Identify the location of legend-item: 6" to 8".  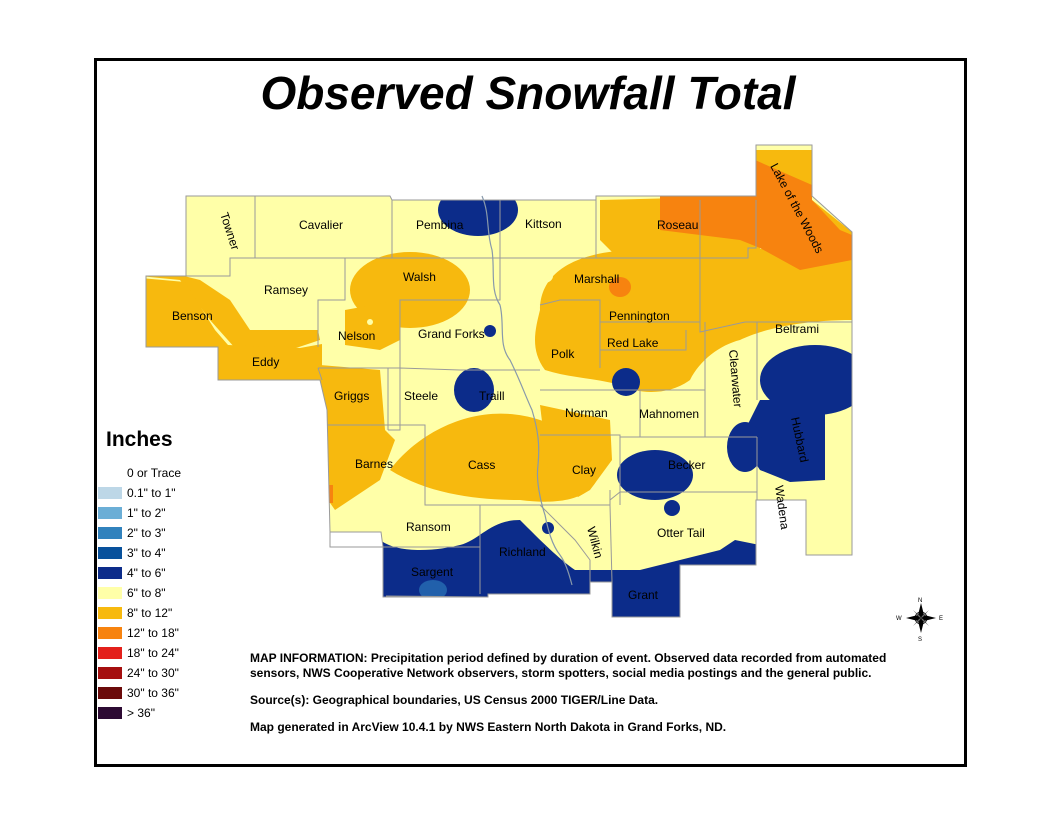
(139, 593).